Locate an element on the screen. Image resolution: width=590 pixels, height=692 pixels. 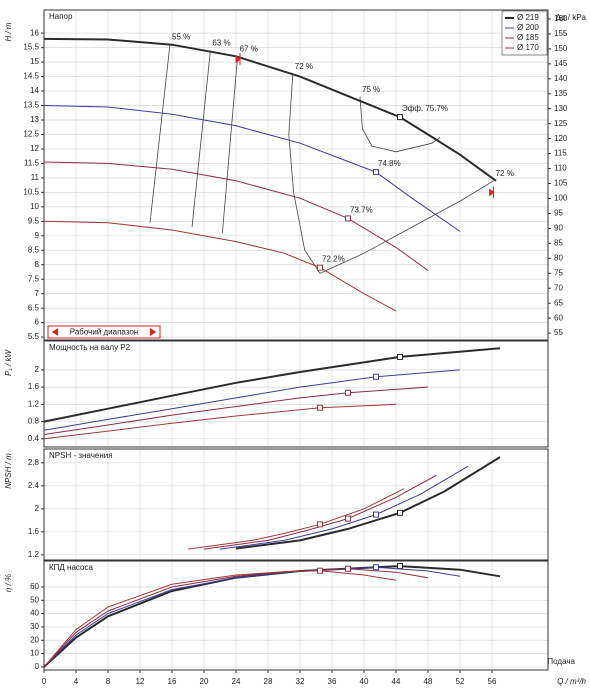
panel-title: Напор is located at coordinates (61, 16).